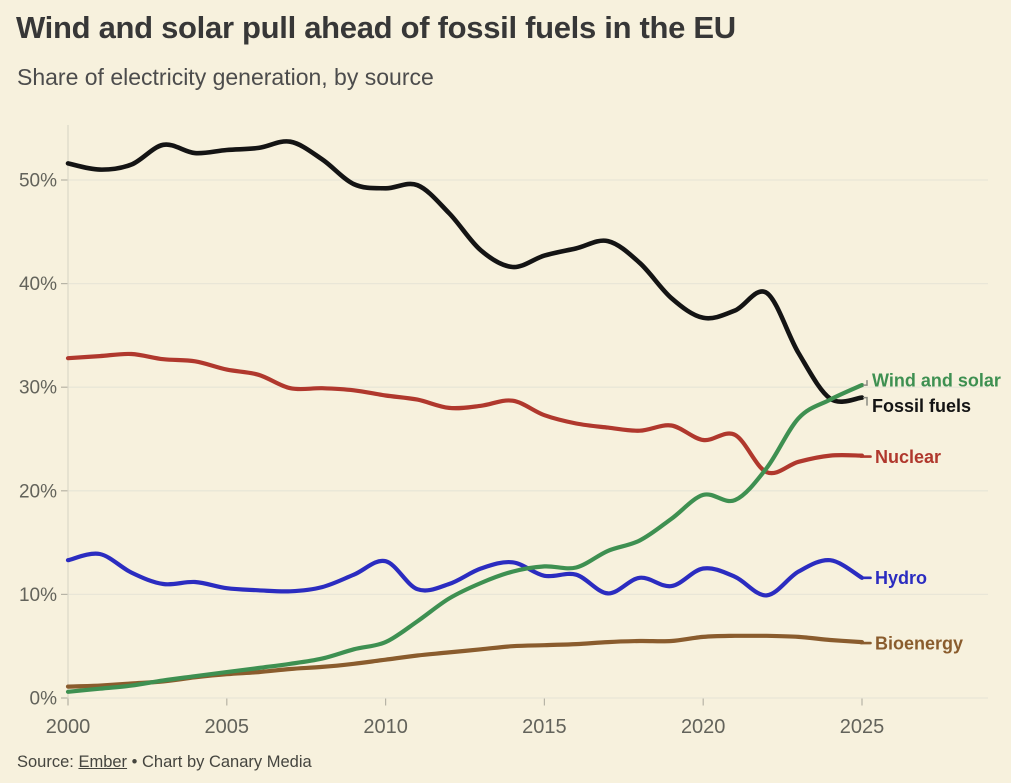 The height and width of the screenshot is (783, 1011). What do you see at coordinates (103, 762) in the screenshot?
I see `source-link: Ember` at bounding box center [103, 762].